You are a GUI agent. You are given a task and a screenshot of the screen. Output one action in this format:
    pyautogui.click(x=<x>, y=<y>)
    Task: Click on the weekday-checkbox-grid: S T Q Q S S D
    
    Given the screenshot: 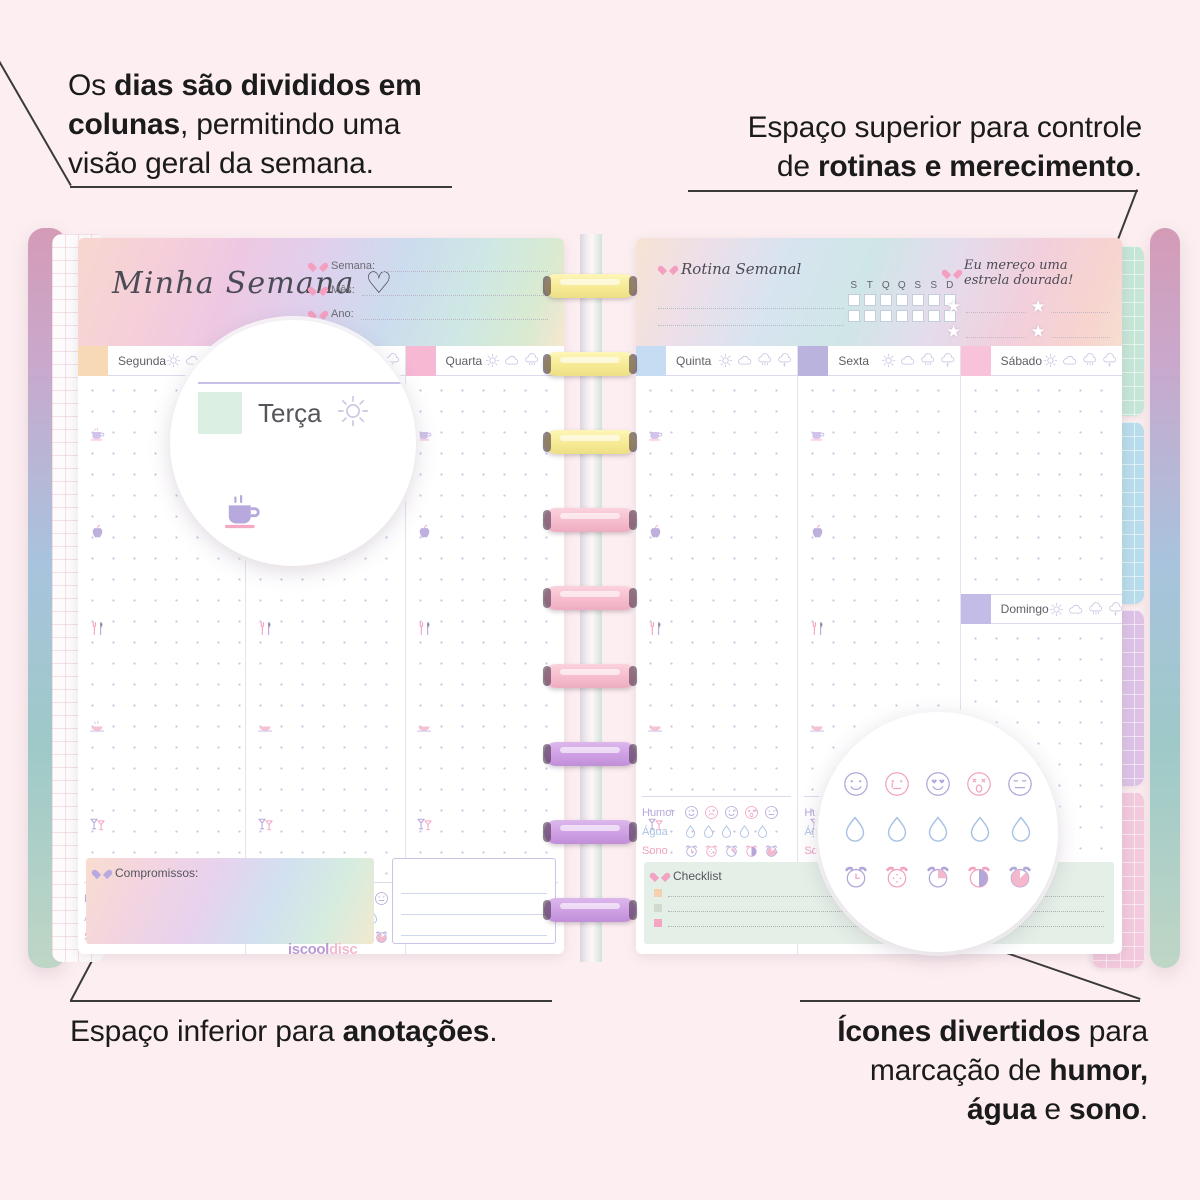 What is the action you would take?
    pyautogui.click(x=902, y=303)
    